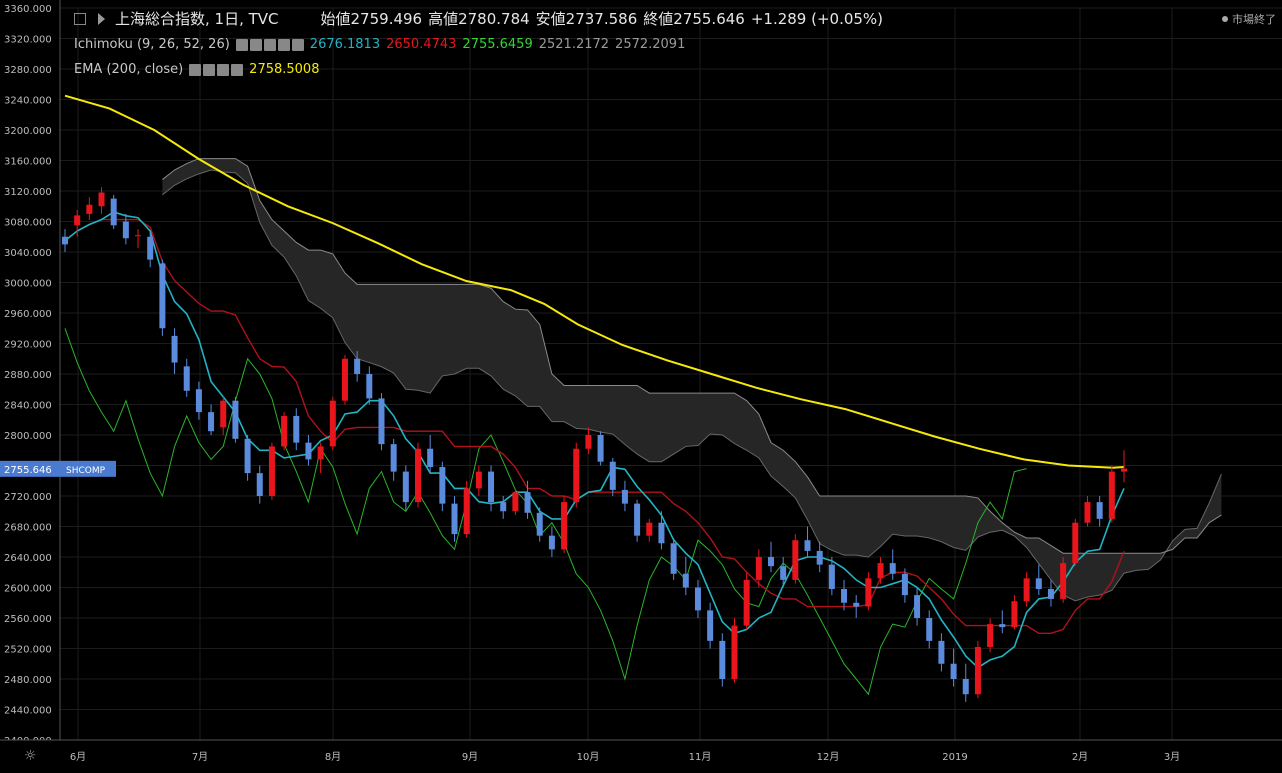 The height and width of the screenshot is (773, 1282). What do you see at coordinates (28, 528) in the screenshot?
I see `y-tick-label: 2680.000` at bounding box center [28, 528].